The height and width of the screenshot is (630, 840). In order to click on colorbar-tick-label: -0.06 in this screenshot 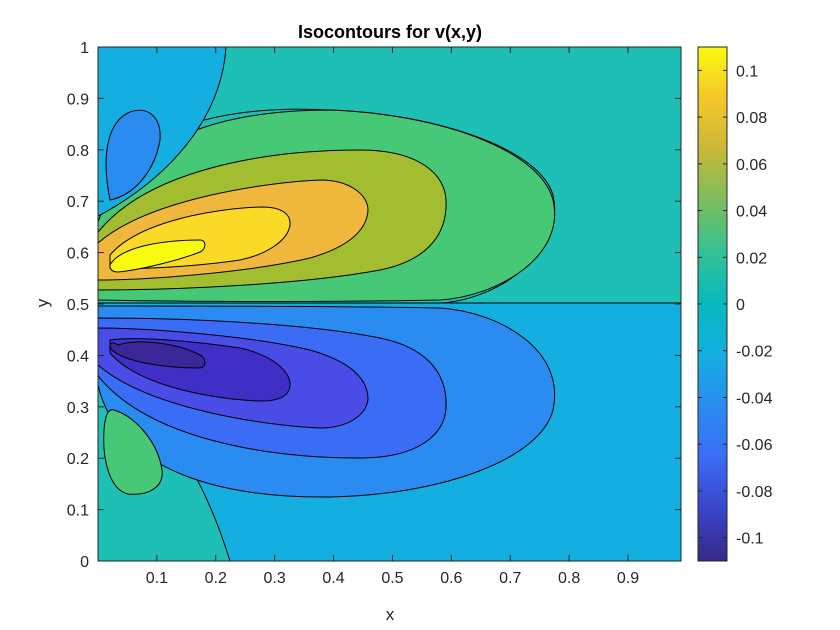, I will do `click(754, 445)`.